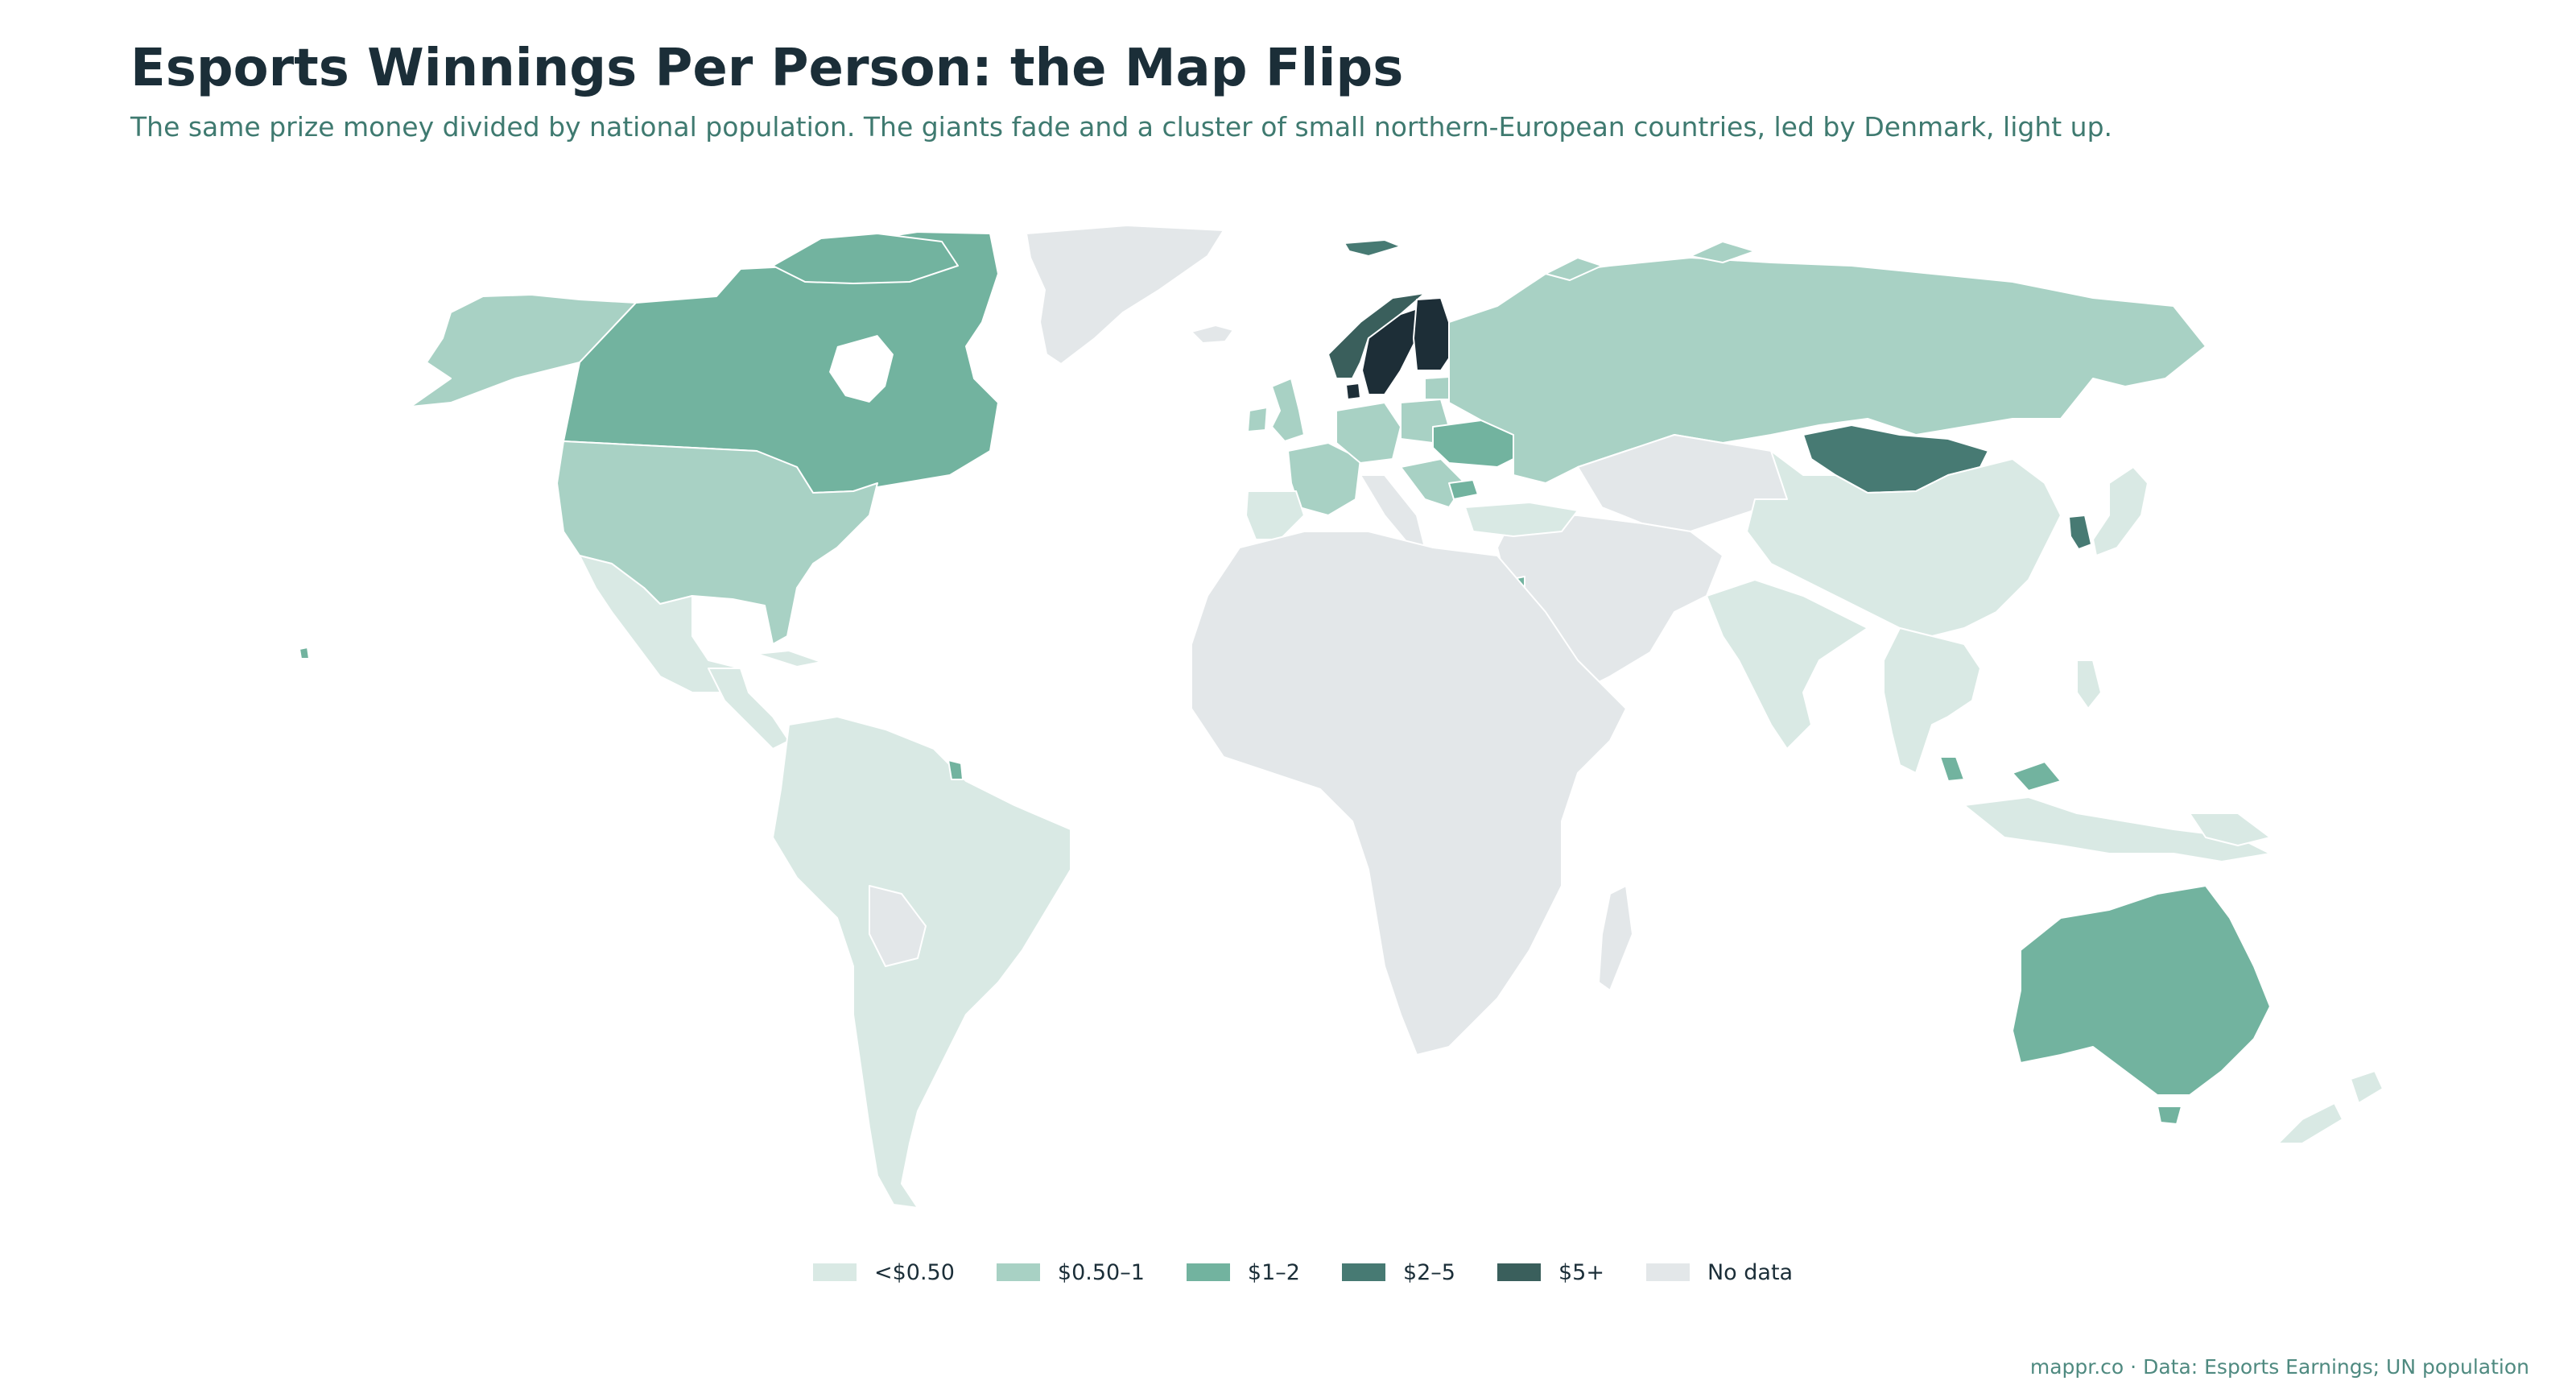  I want to click on country-germany, so click(1368, 433).